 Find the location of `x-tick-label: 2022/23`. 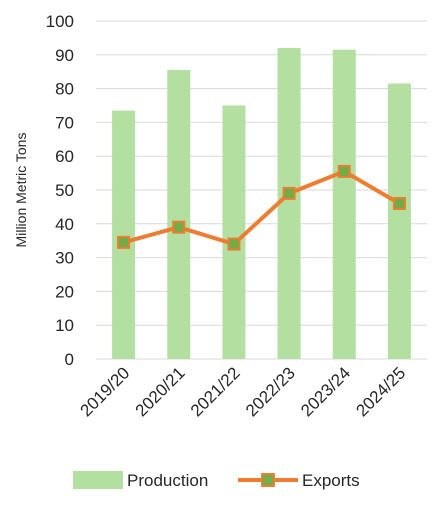

x-tick-label: 2022/23 is located at coordinates (270, 391).